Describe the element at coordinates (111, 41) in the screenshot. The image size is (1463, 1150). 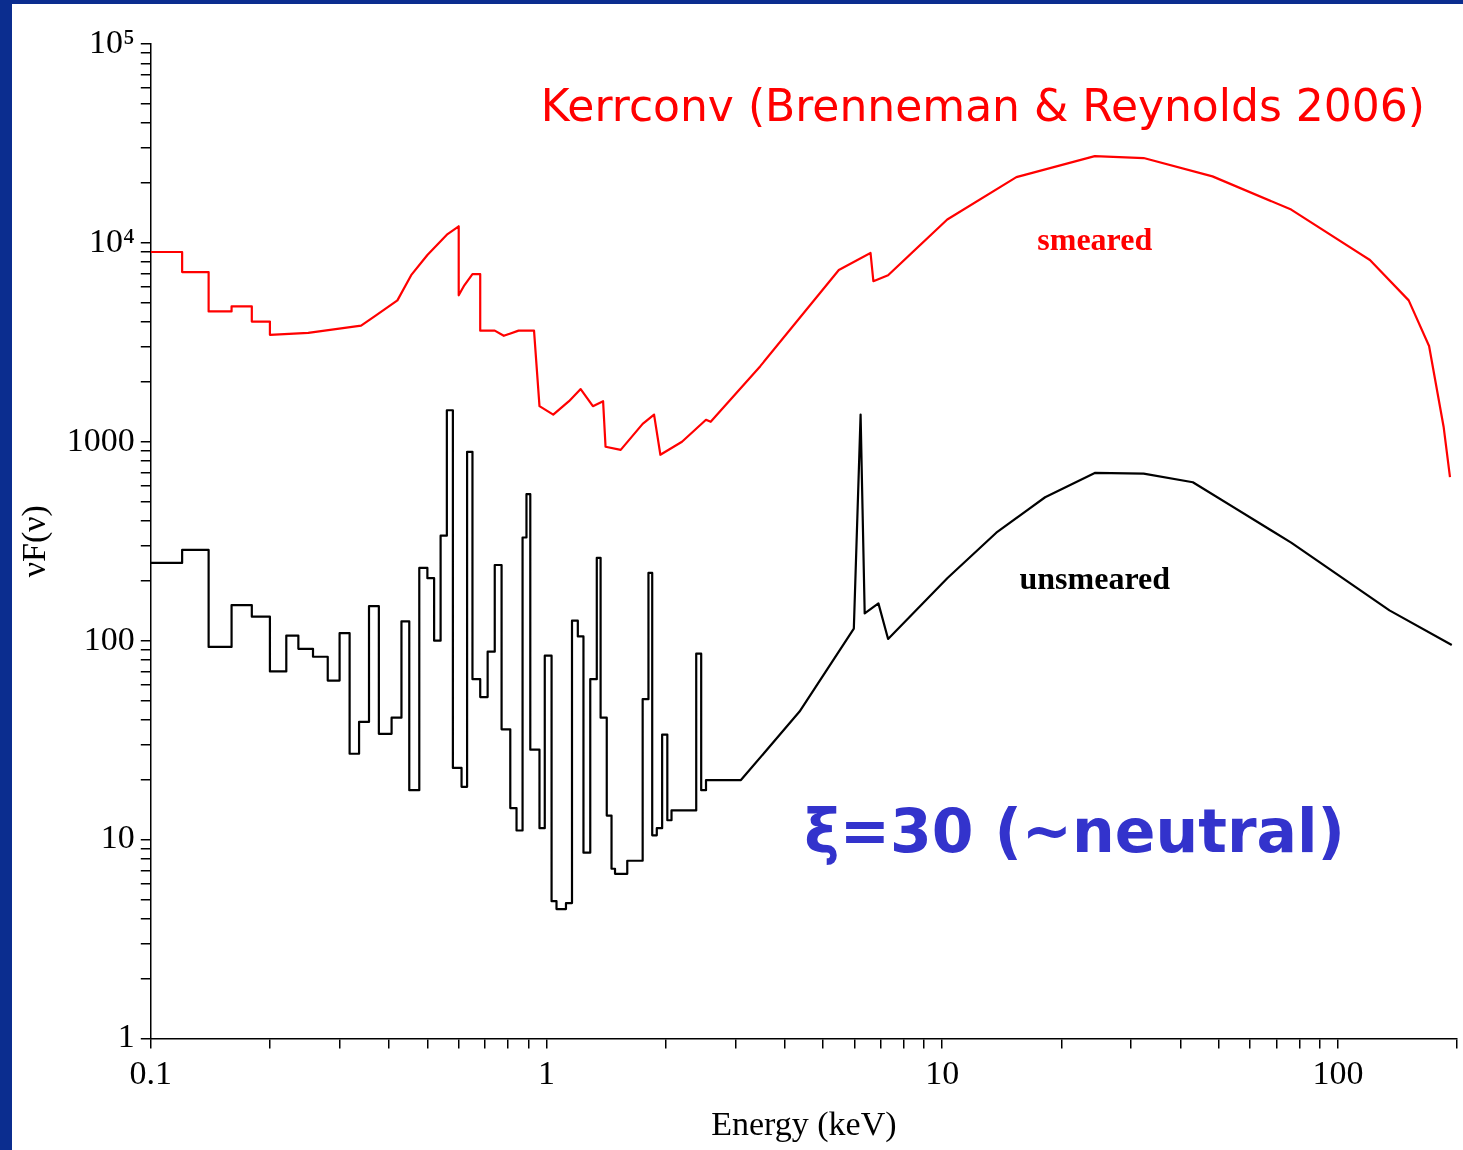
I see `y-tick-label: 10⁵` at that location.